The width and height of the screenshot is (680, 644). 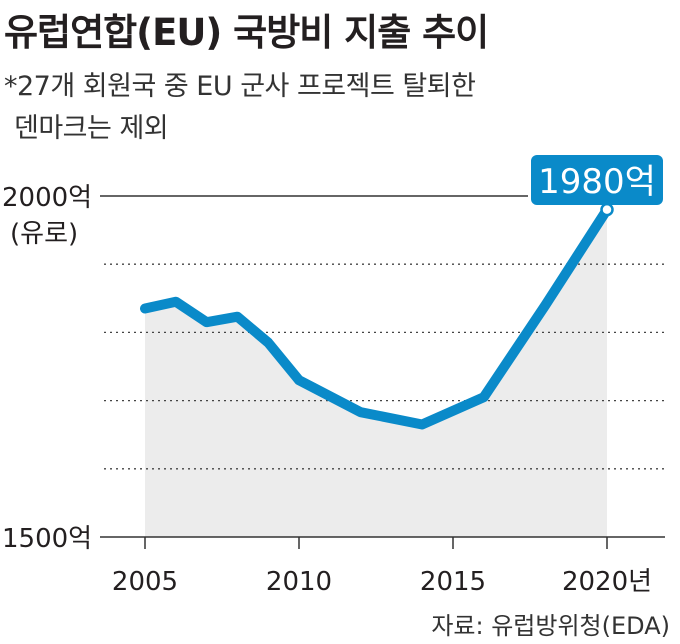 I want to click on callout-label: 1980억, so click(x=597, y=182).